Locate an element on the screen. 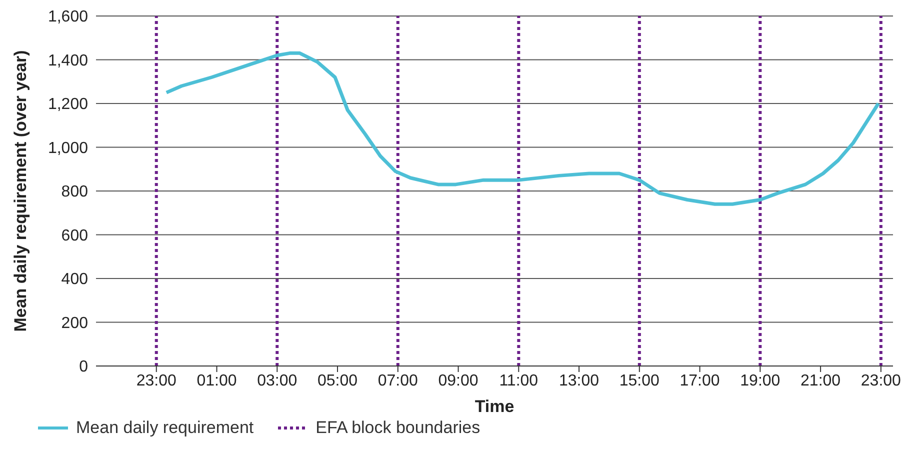  x-tick-label: 01:00 is located at coordinates (216, 381).